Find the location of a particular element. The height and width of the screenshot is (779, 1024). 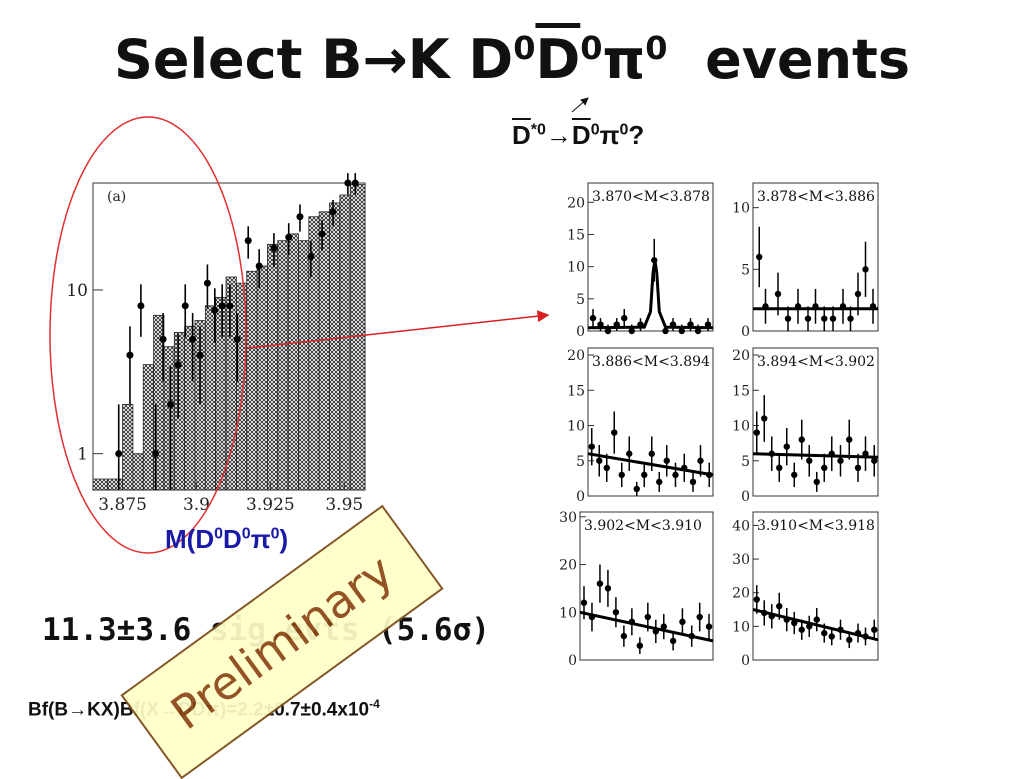

panel-range-label: 3.894<M<3.902 is located at coordinates (816, 362).